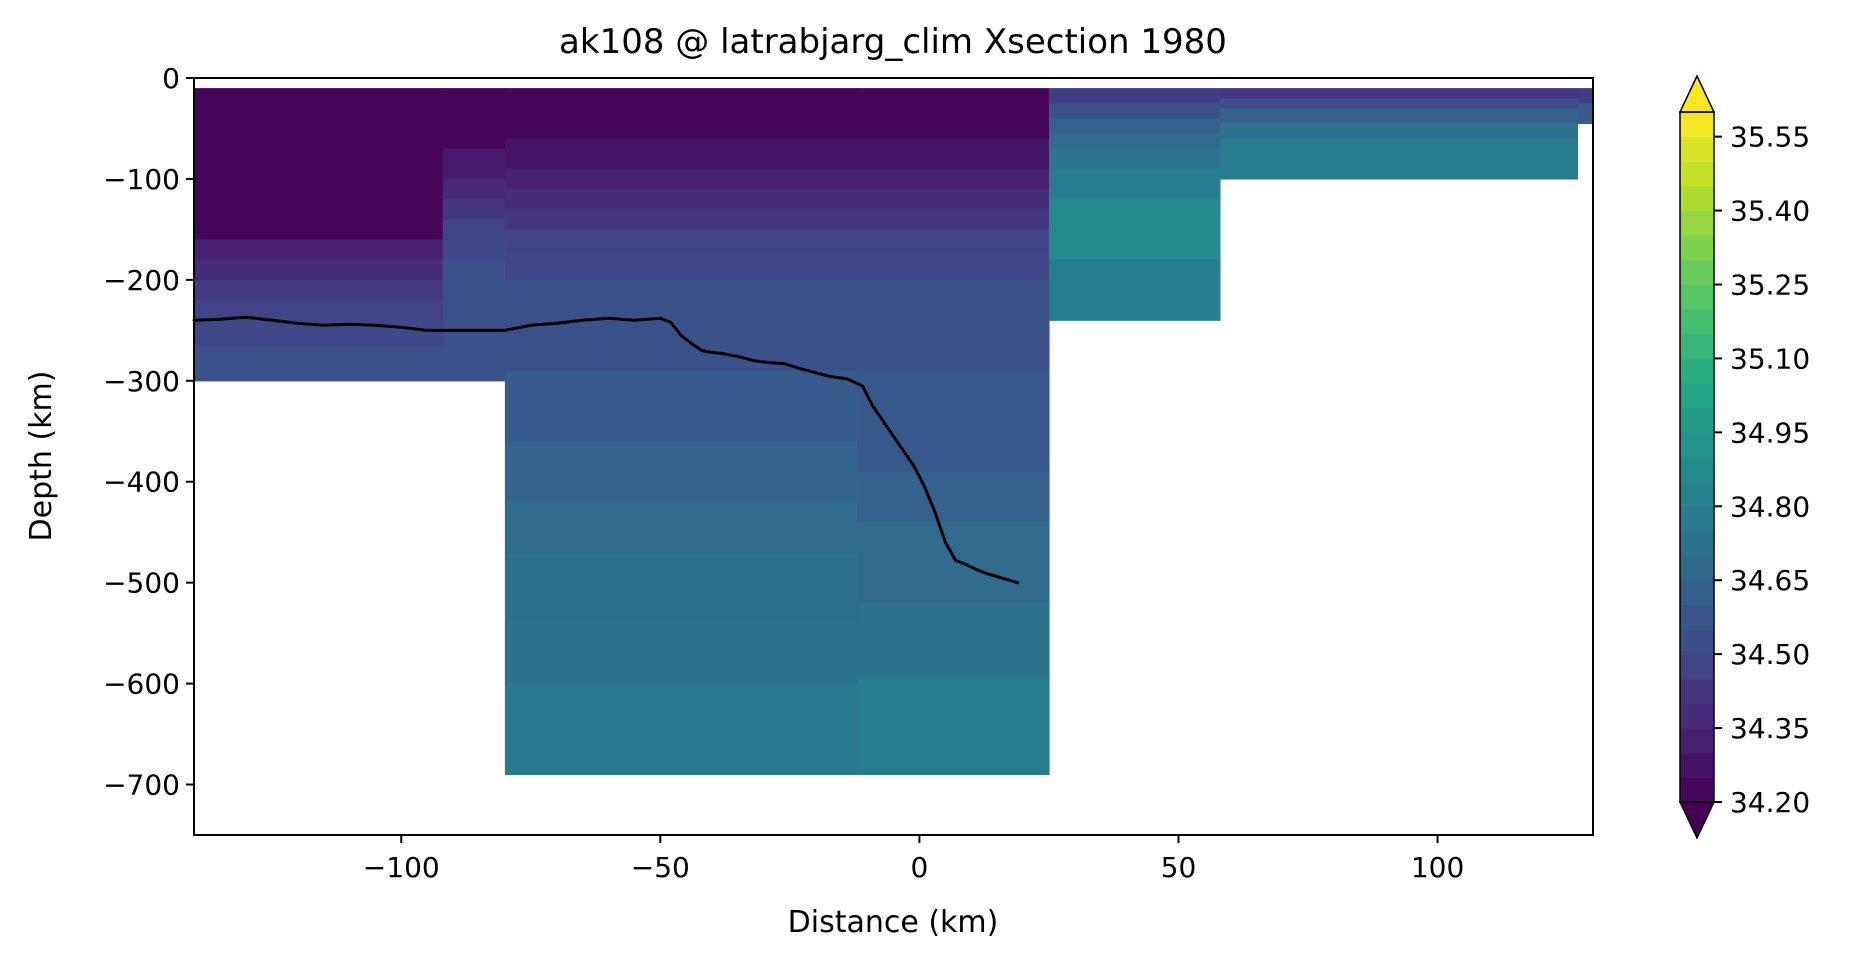 The width and height of the screenshot is (1858, 967). I want to click on colorbar-extend-min, so click(1697, 820).